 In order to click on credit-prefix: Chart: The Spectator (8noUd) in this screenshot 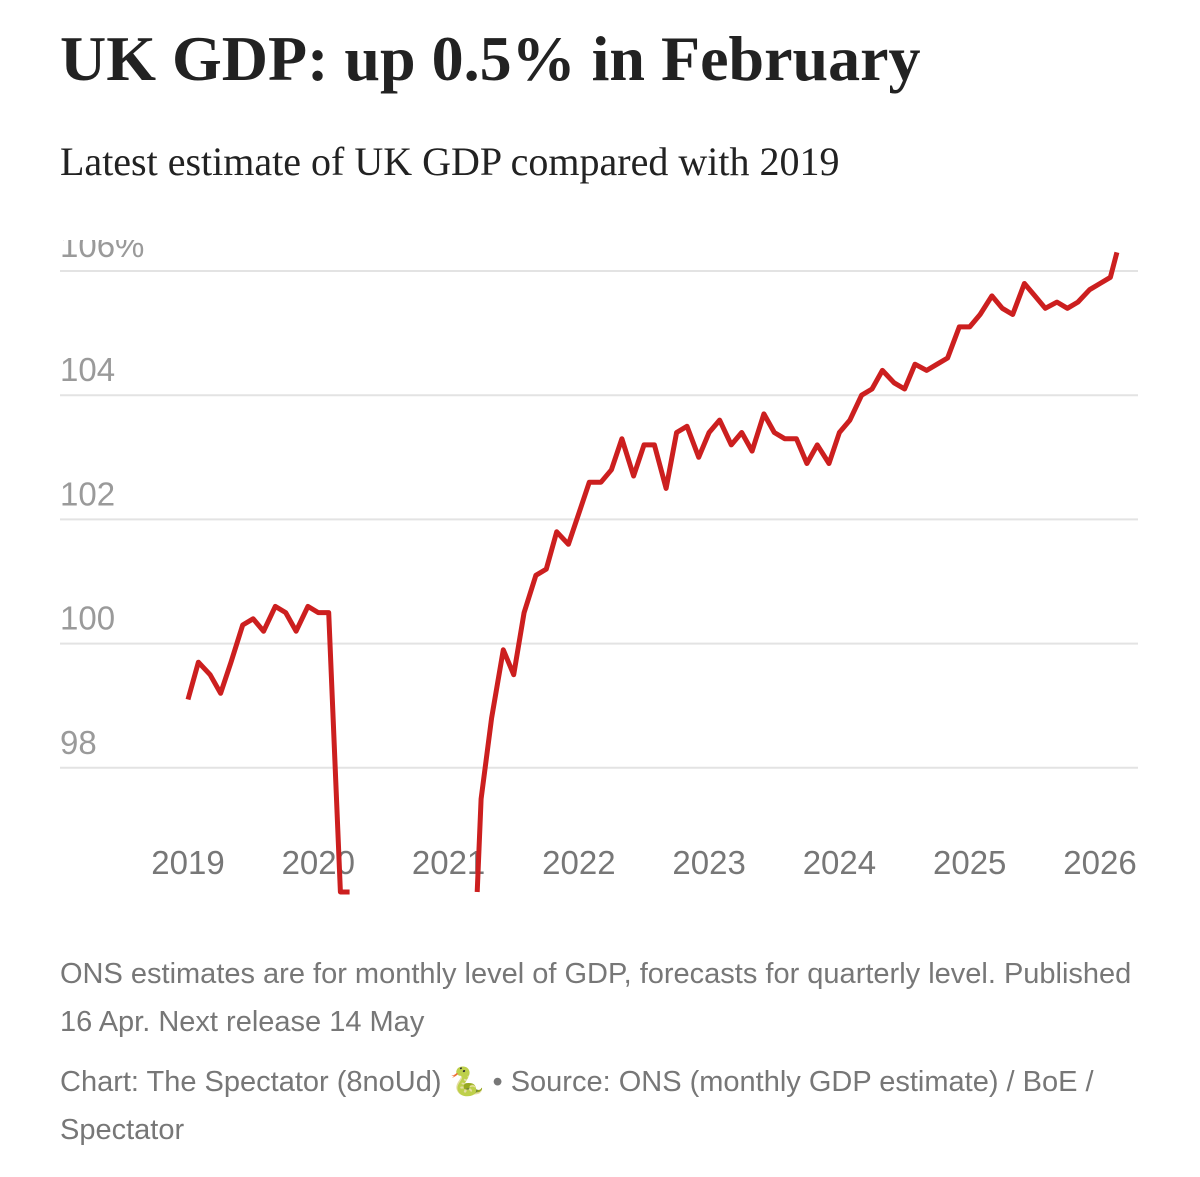, I will do `click(255, 1082)`.